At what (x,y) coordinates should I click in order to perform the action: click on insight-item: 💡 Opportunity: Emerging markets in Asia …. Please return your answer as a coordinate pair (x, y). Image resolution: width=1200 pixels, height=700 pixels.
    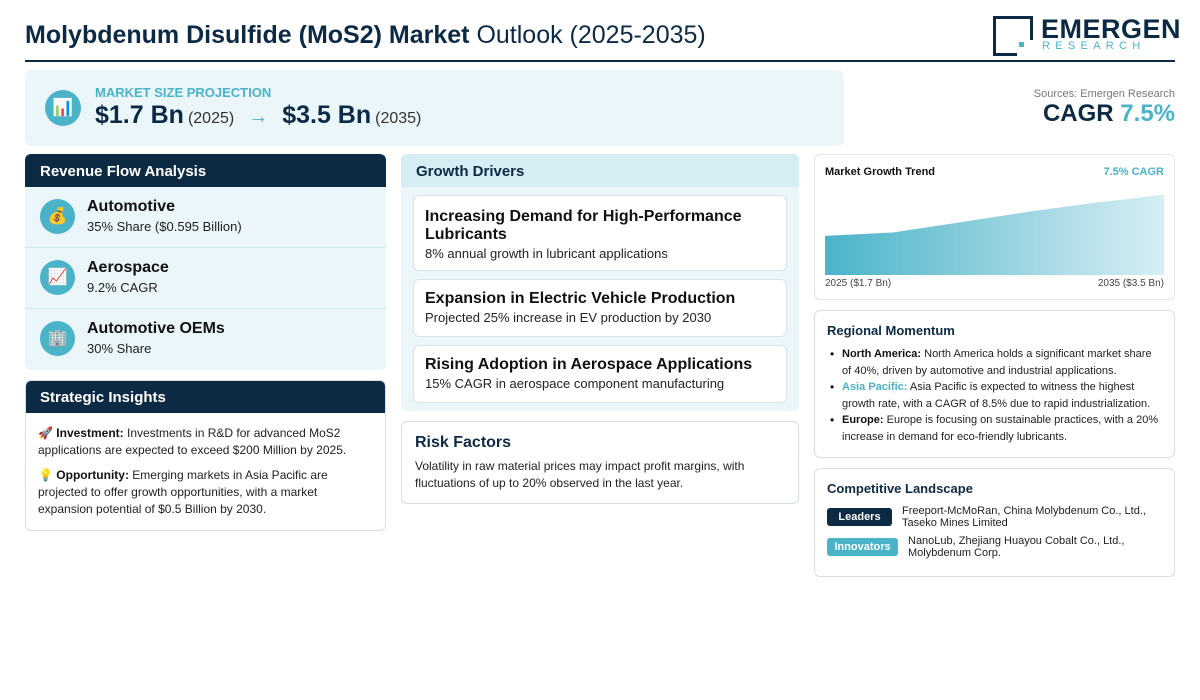
    Looking at the image, I should click on (205, 492).